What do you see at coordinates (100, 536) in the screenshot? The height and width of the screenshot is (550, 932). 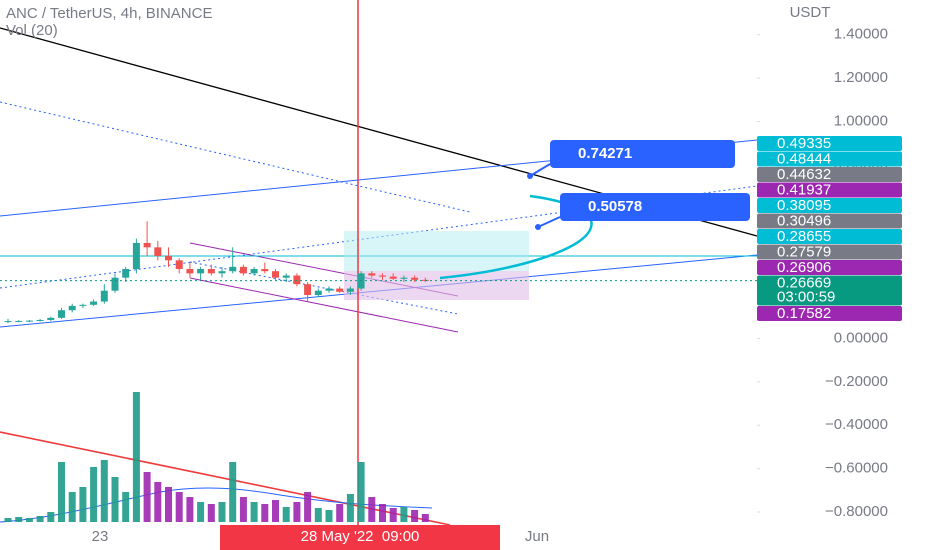 I see `x-label: 23` at bounding box center [100, 536].